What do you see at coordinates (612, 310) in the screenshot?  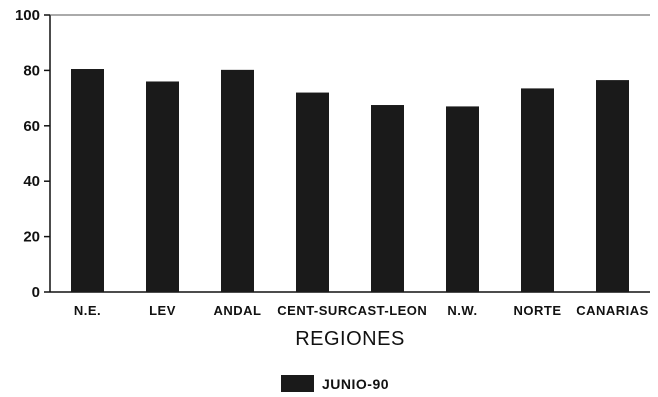 I see `x-tick-label: CANARIAS` at bounding box center [612, 310].